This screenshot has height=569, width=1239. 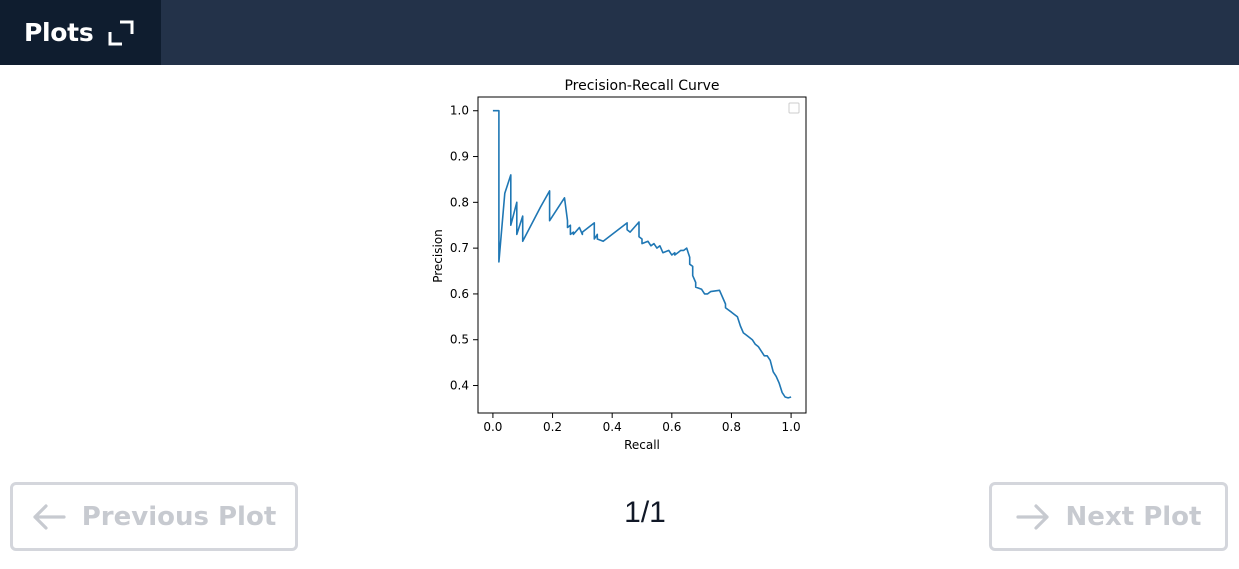 I want to click on previous-plot-button: Previous Plot, so click(x=154, y=516).